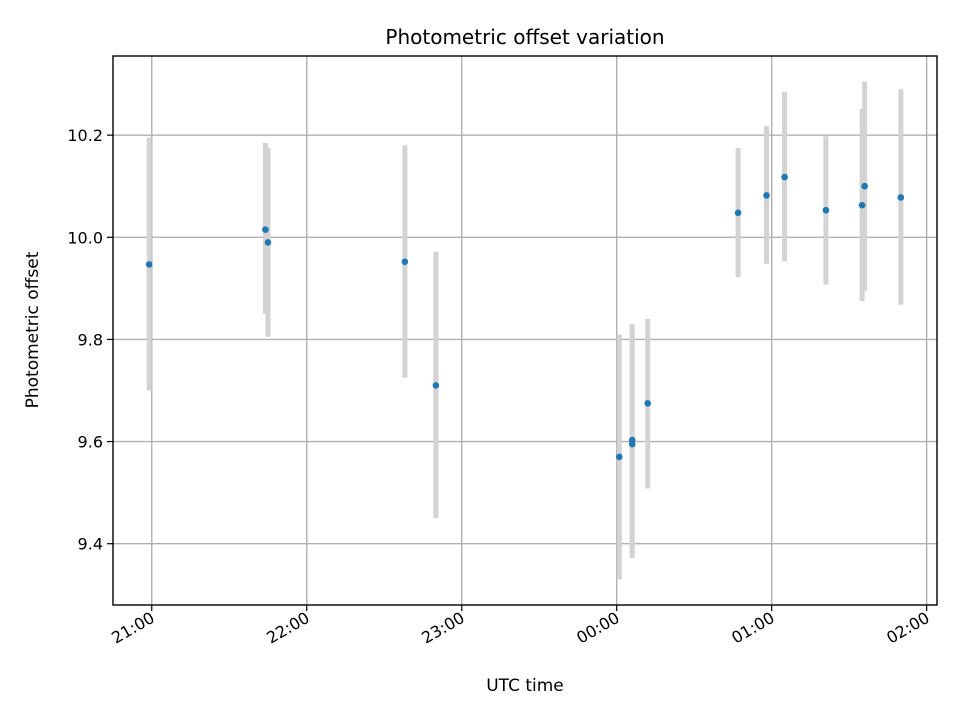 This screenshot has height=720, width=960. I want to click on y-axis-label: Photometric offset, so click(33, 329).